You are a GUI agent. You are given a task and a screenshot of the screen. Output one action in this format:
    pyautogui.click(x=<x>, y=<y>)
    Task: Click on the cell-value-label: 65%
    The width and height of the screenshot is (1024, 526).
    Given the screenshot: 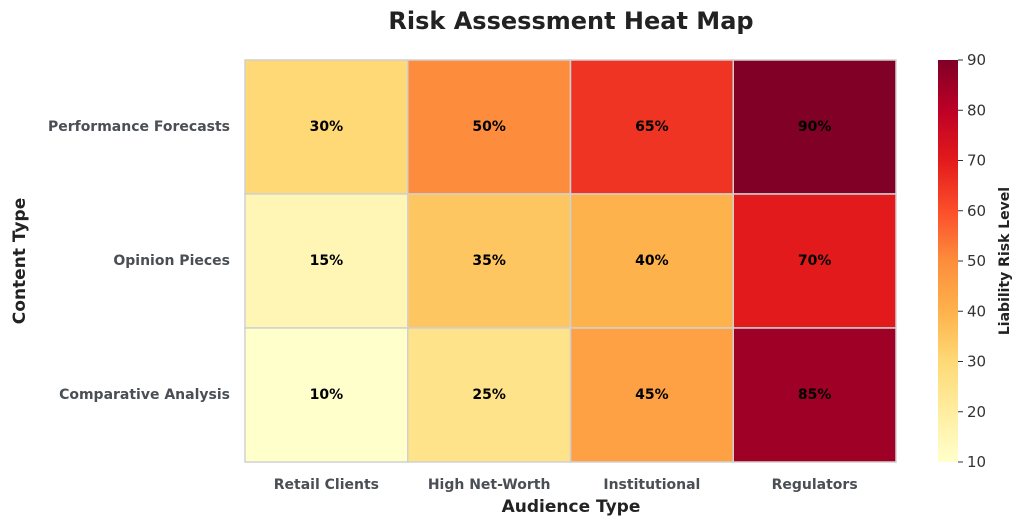 What is the action you would take?
    pyautogui.click(x=652, y=127)
    